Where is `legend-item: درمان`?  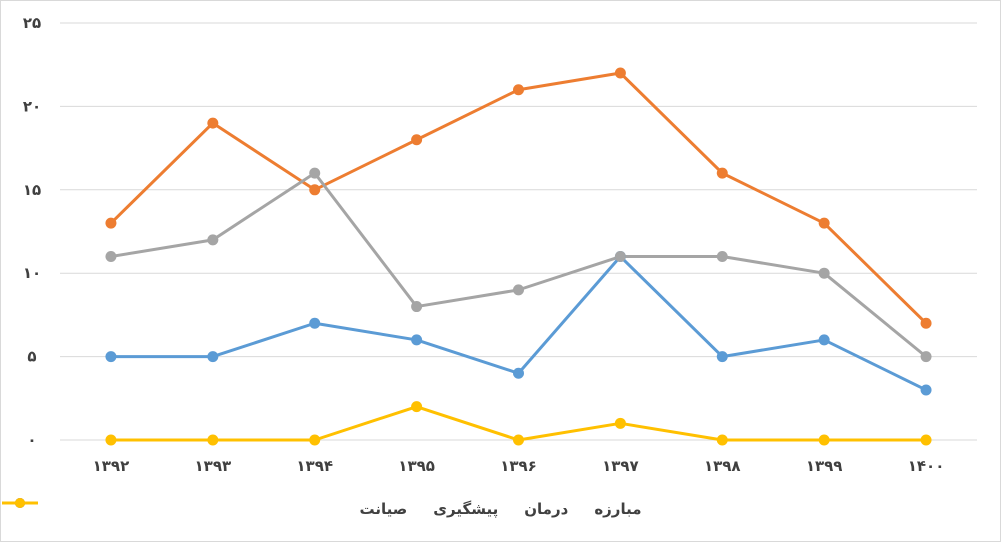 legend-item: درمان is located at coordinates (285, 508).